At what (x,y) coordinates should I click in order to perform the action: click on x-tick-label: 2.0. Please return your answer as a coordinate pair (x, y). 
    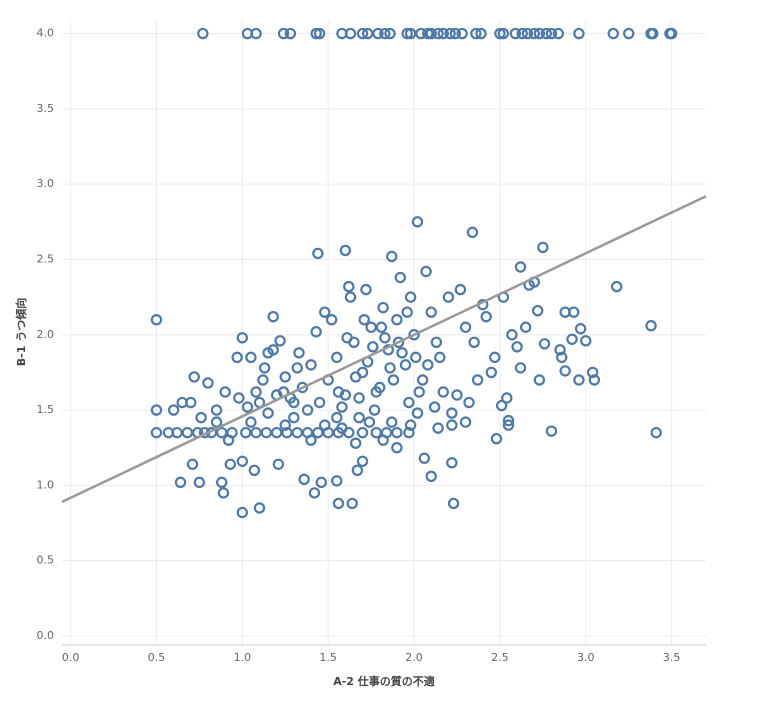
    Looking at the image, I should click on (414, 657).